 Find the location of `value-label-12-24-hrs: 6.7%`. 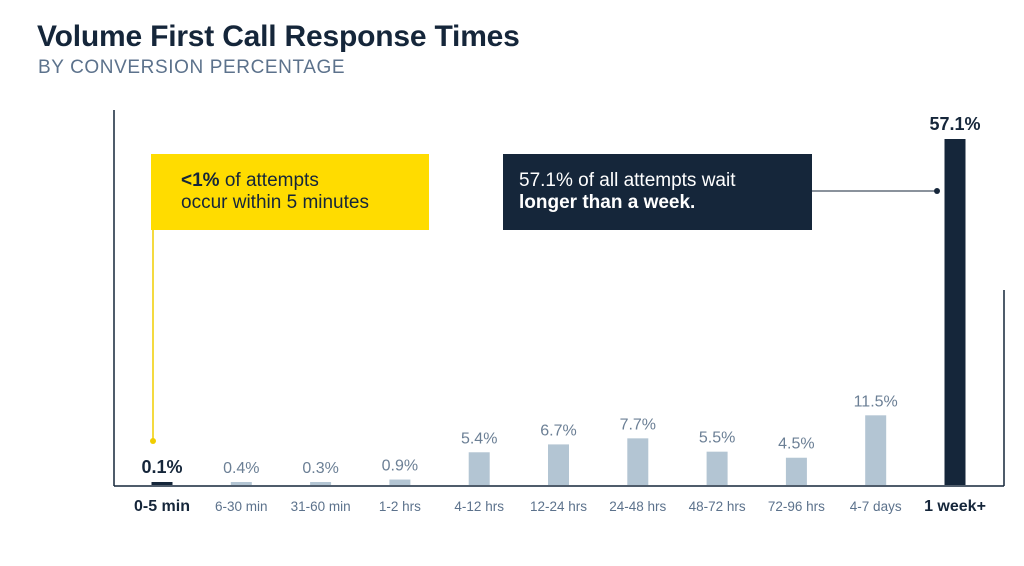

value-label-12-24-hrs: 6.7% is located at coordinates (558, 430).